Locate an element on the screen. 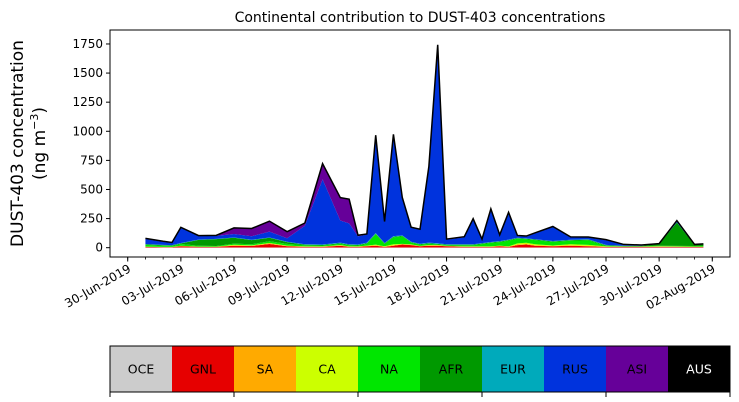  y-tick-label: 750 is located at coordinates (91, 160).